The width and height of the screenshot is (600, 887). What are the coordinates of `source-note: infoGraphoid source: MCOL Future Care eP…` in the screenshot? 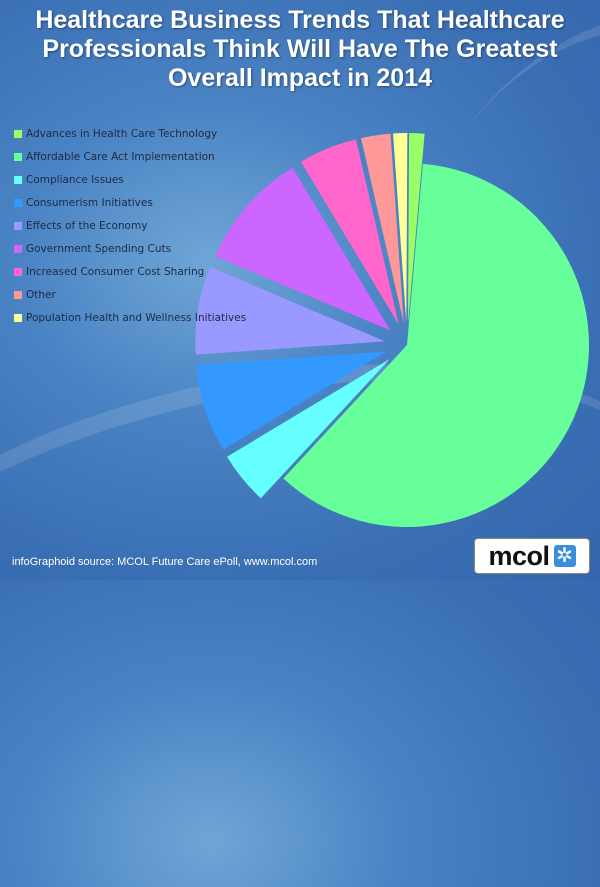 It's located at (165, 562).